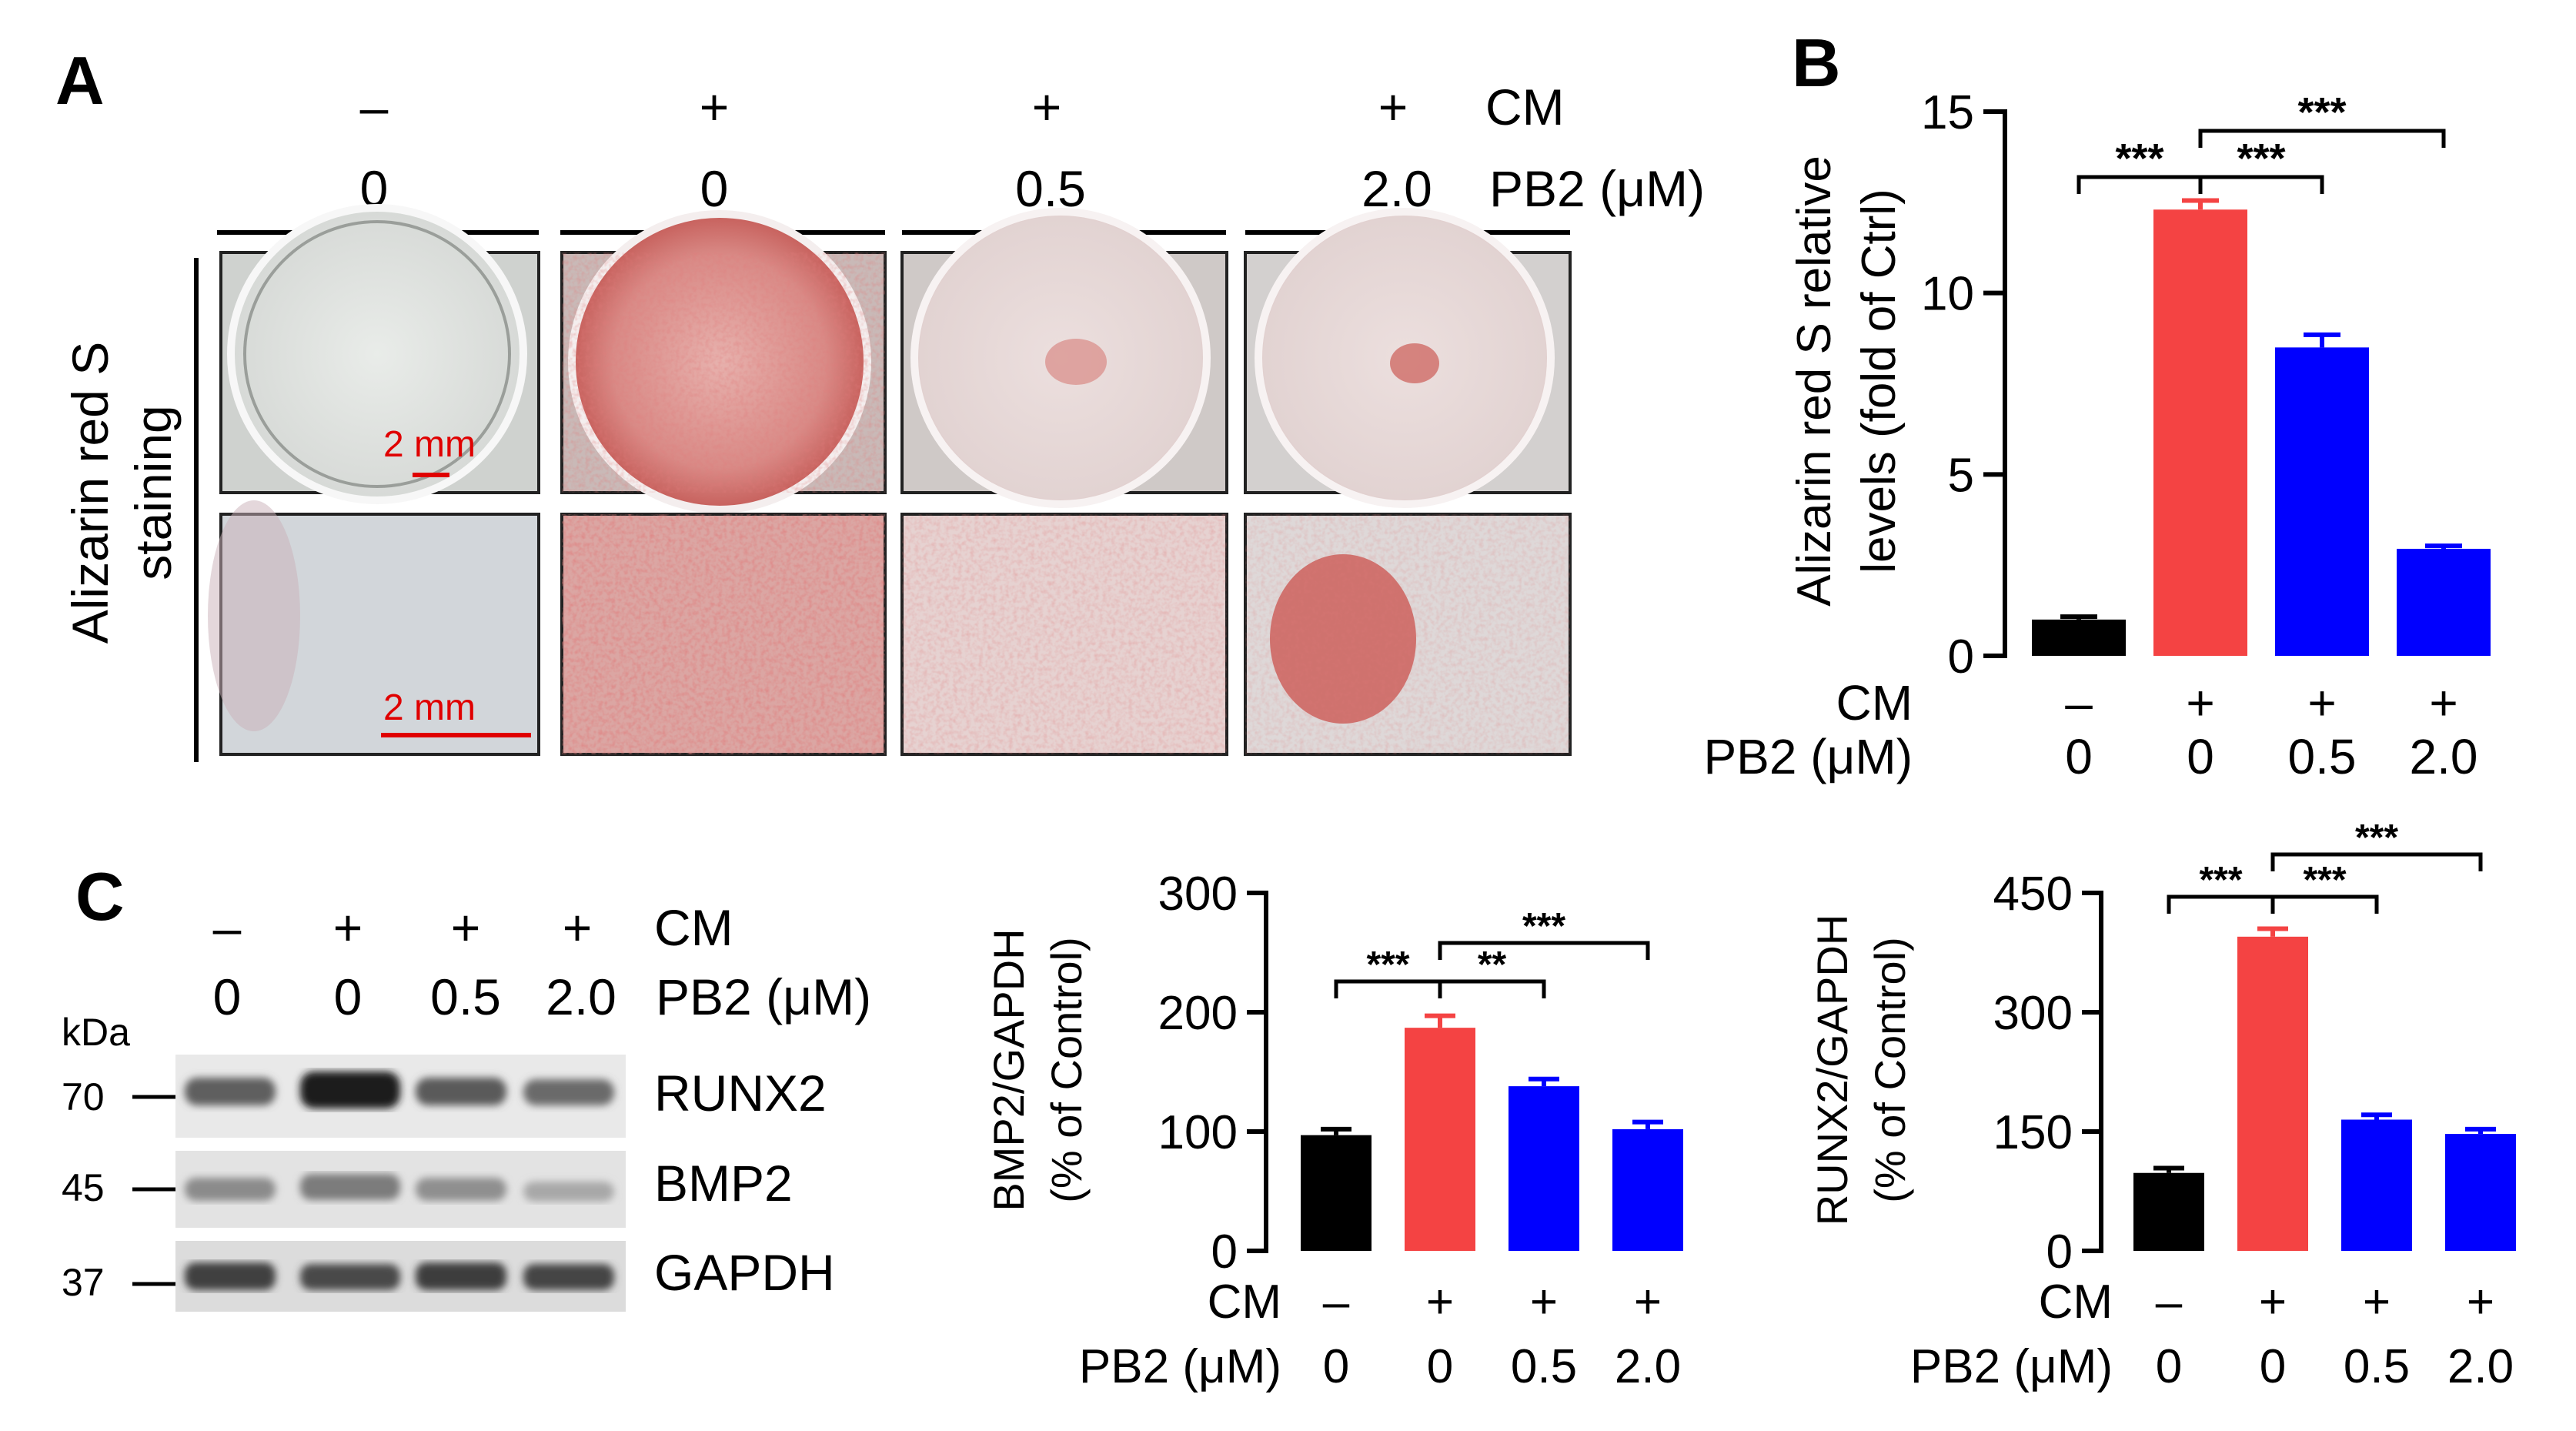  What do you see at coordinates (1198, 1013) in the screenshot?
I see `y-tick-label: 200` at bounding box center [1198, 1013].